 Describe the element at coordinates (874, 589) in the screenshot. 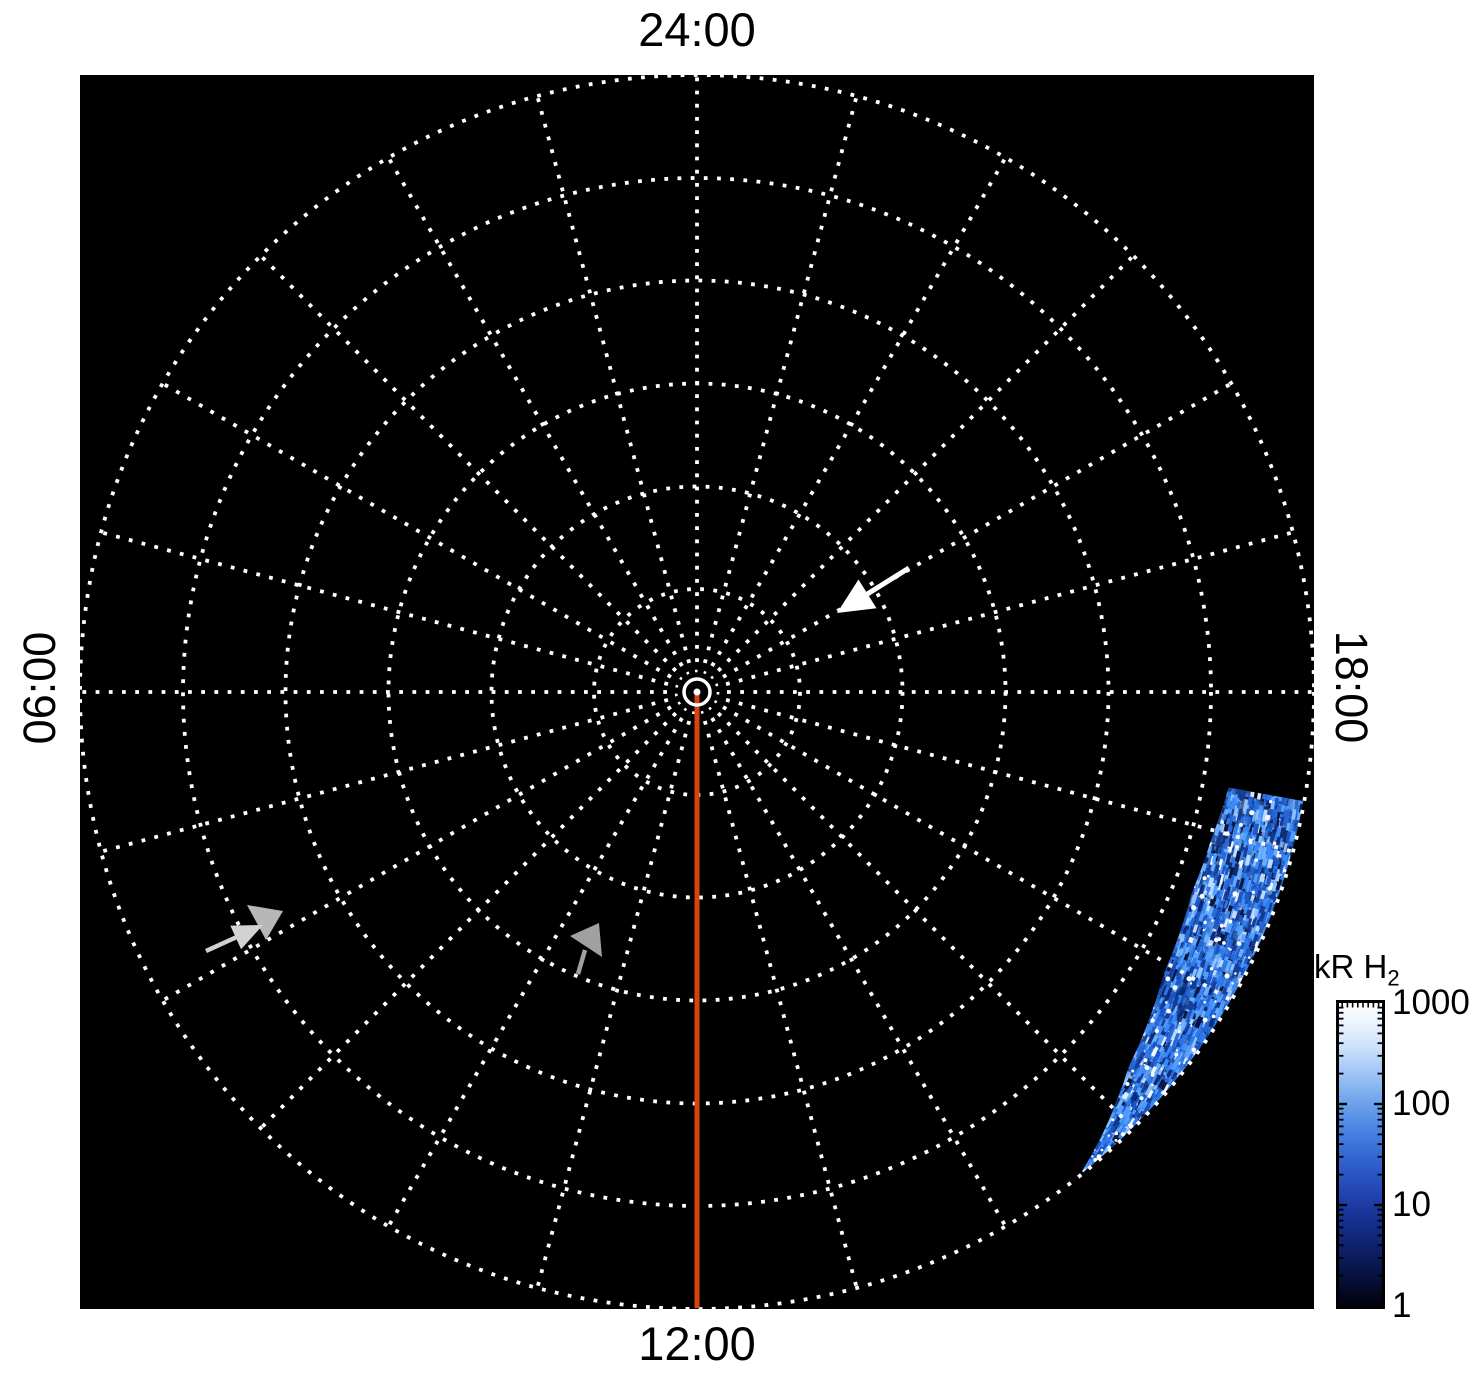

I see `white-arrow-icon` at that location.